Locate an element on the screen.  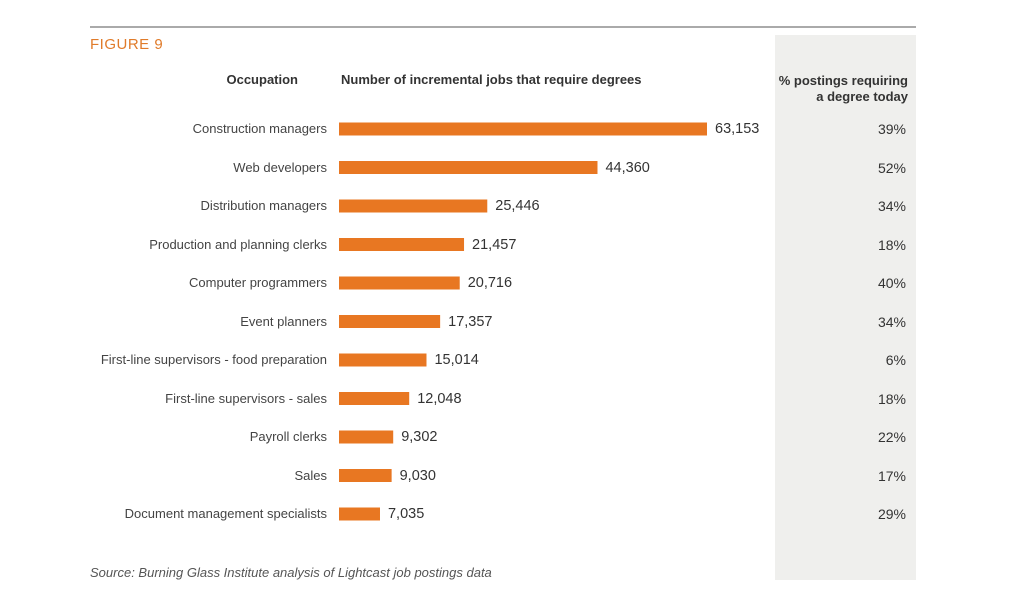
value-label: 25,446 is located at coordinates (517, 206).